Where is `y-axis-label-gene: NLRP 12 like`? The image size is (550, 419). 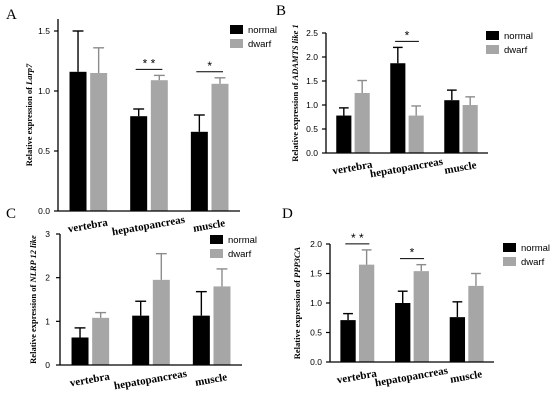
y-axis-label-gene: NLRP 12 like is located at coordinates (33, 259).